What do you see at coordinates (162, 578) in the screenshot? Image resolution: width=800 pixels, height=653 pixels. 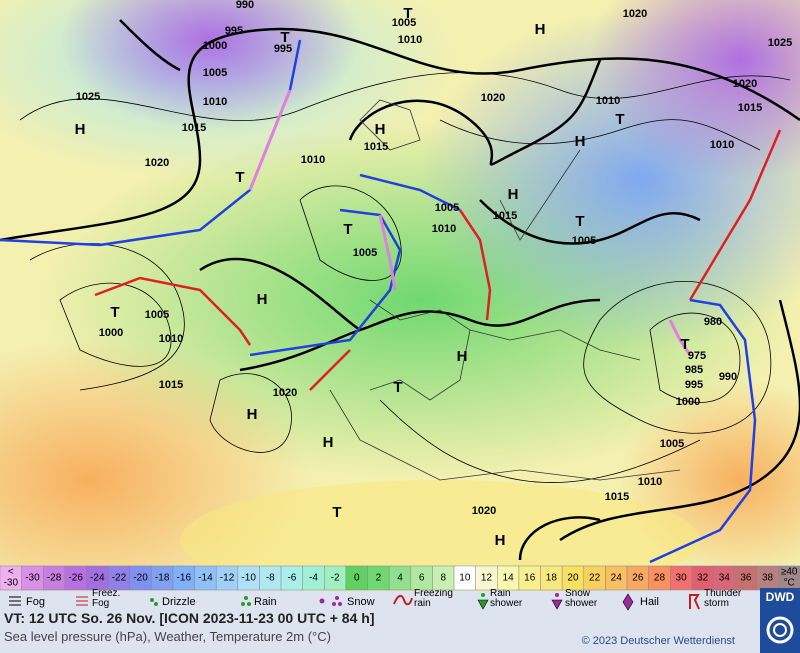 I see `scale-label: -18` at bounding box center [162, 578].